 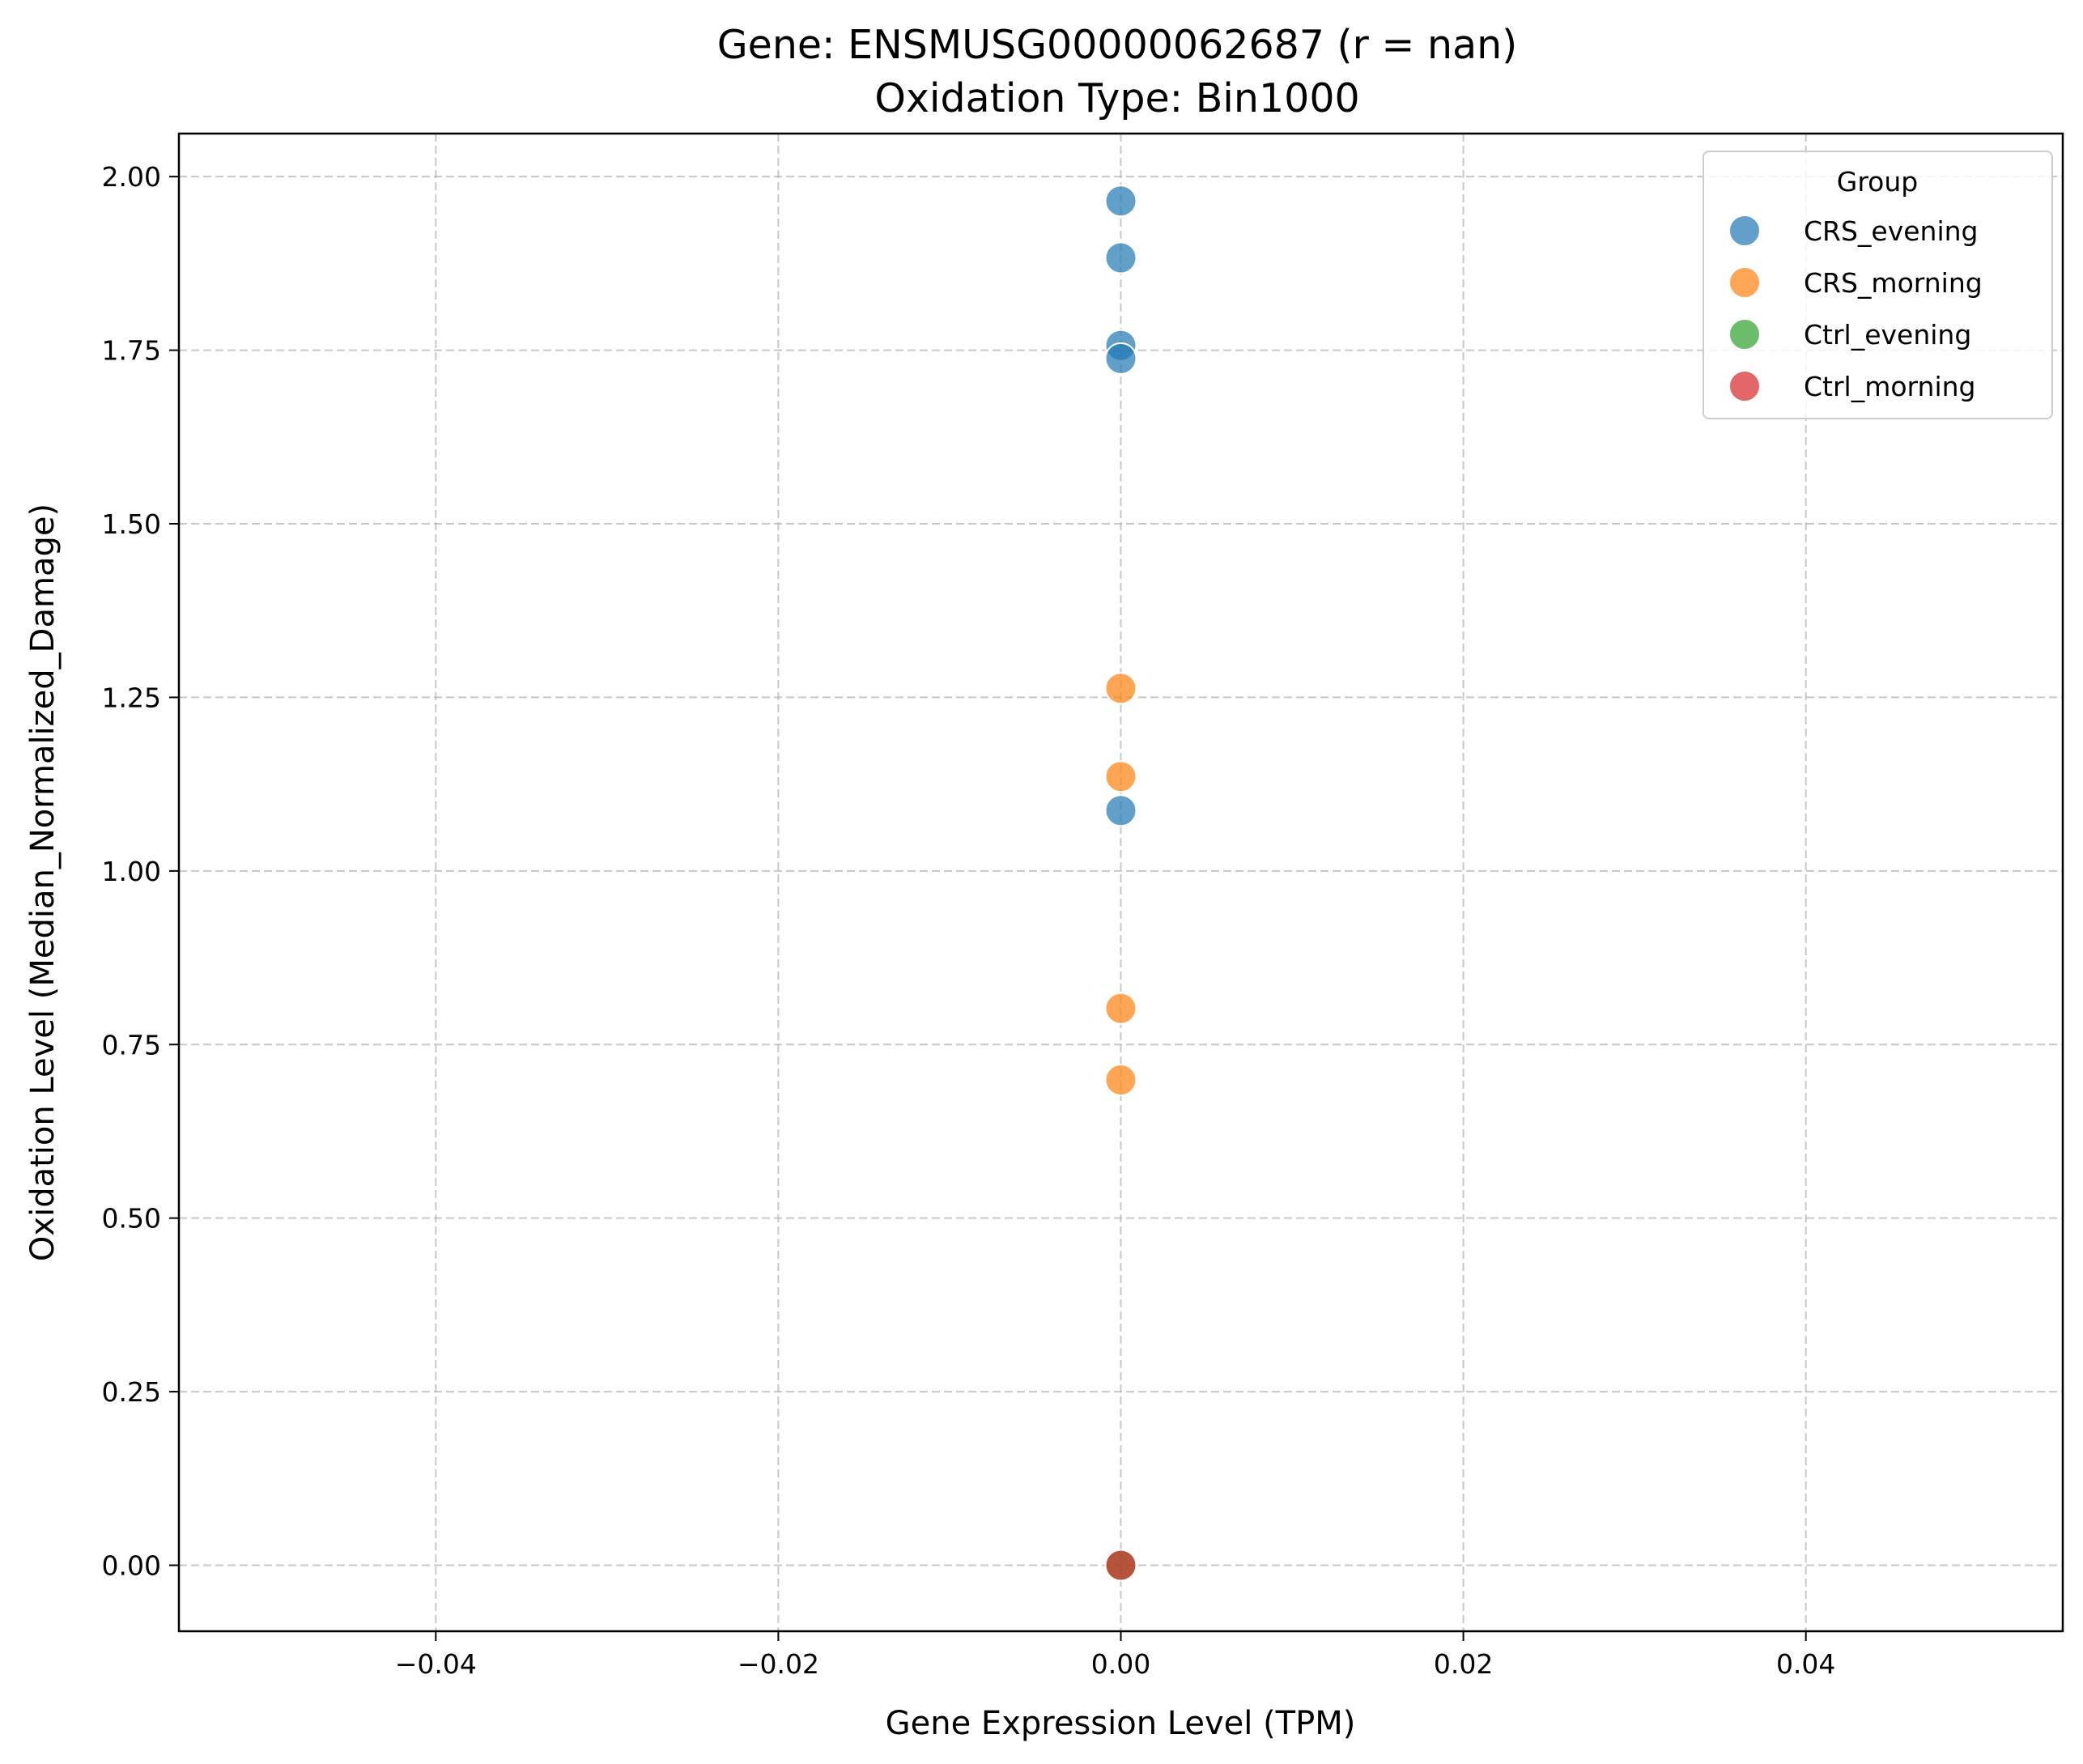 I want to click on legend-box, so click(x=1878, y=285).